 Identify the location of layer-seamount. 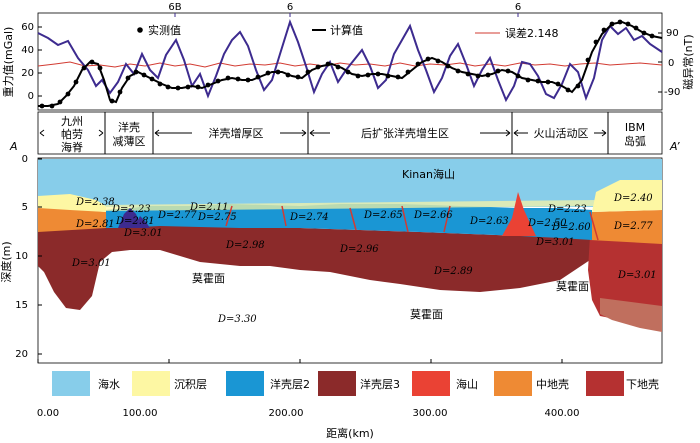
(519, 214).